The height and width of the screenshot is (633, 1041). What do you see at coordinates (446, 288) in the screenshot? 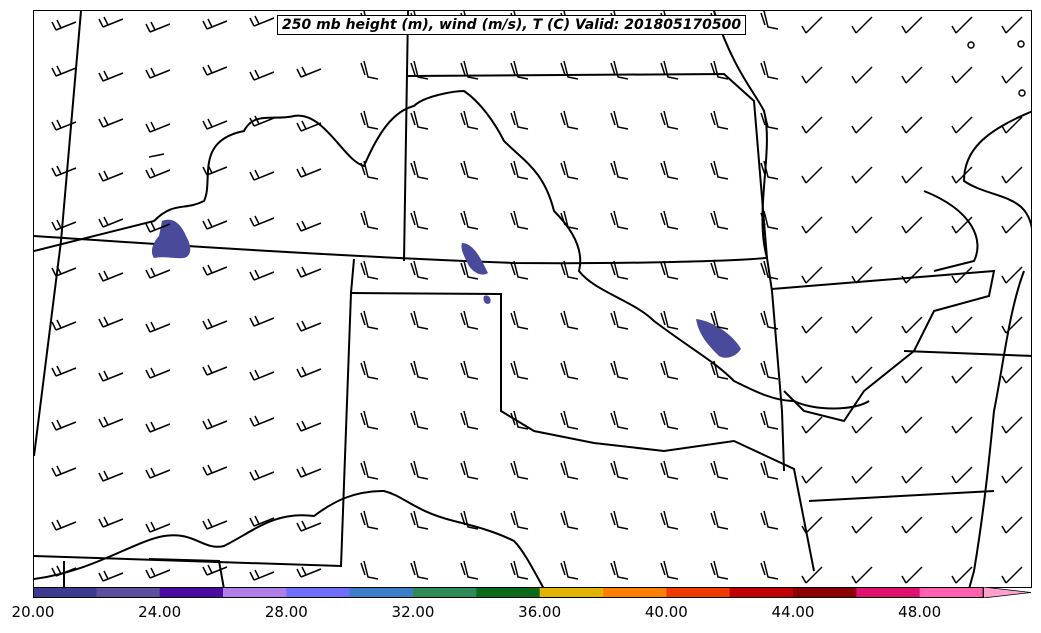
I see `temperature-fills` at bounding box center [446, 288].